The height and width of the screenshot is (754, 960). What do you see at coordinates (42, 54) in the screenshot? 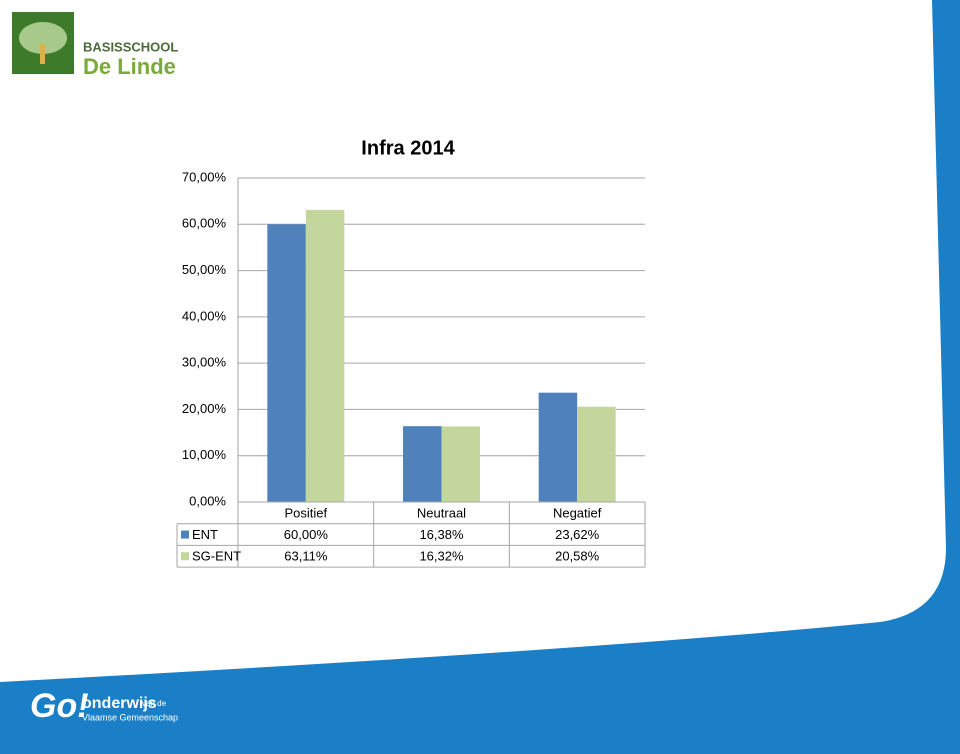
I see `logo-trunk` at bounding box center [42, 54].